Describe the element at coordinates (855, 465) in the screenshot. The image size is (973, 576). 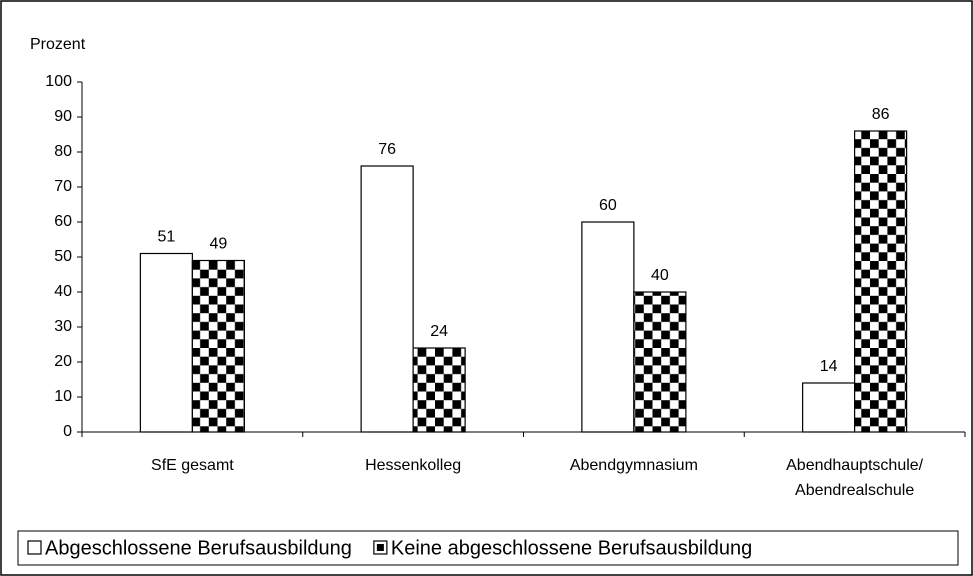
I see `x-tick-line: Abendhauptschule/` at that location.